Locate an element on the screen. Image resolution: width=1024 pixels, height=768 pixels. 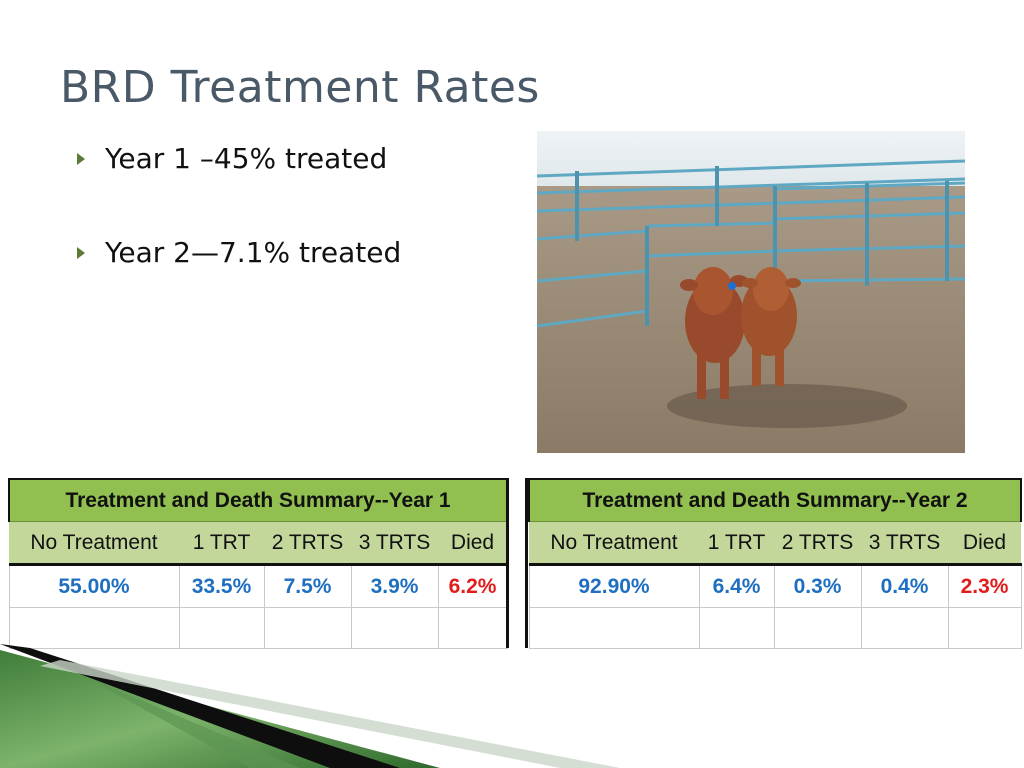
value-cell: 55.00% is located at coordinates (94, 586).